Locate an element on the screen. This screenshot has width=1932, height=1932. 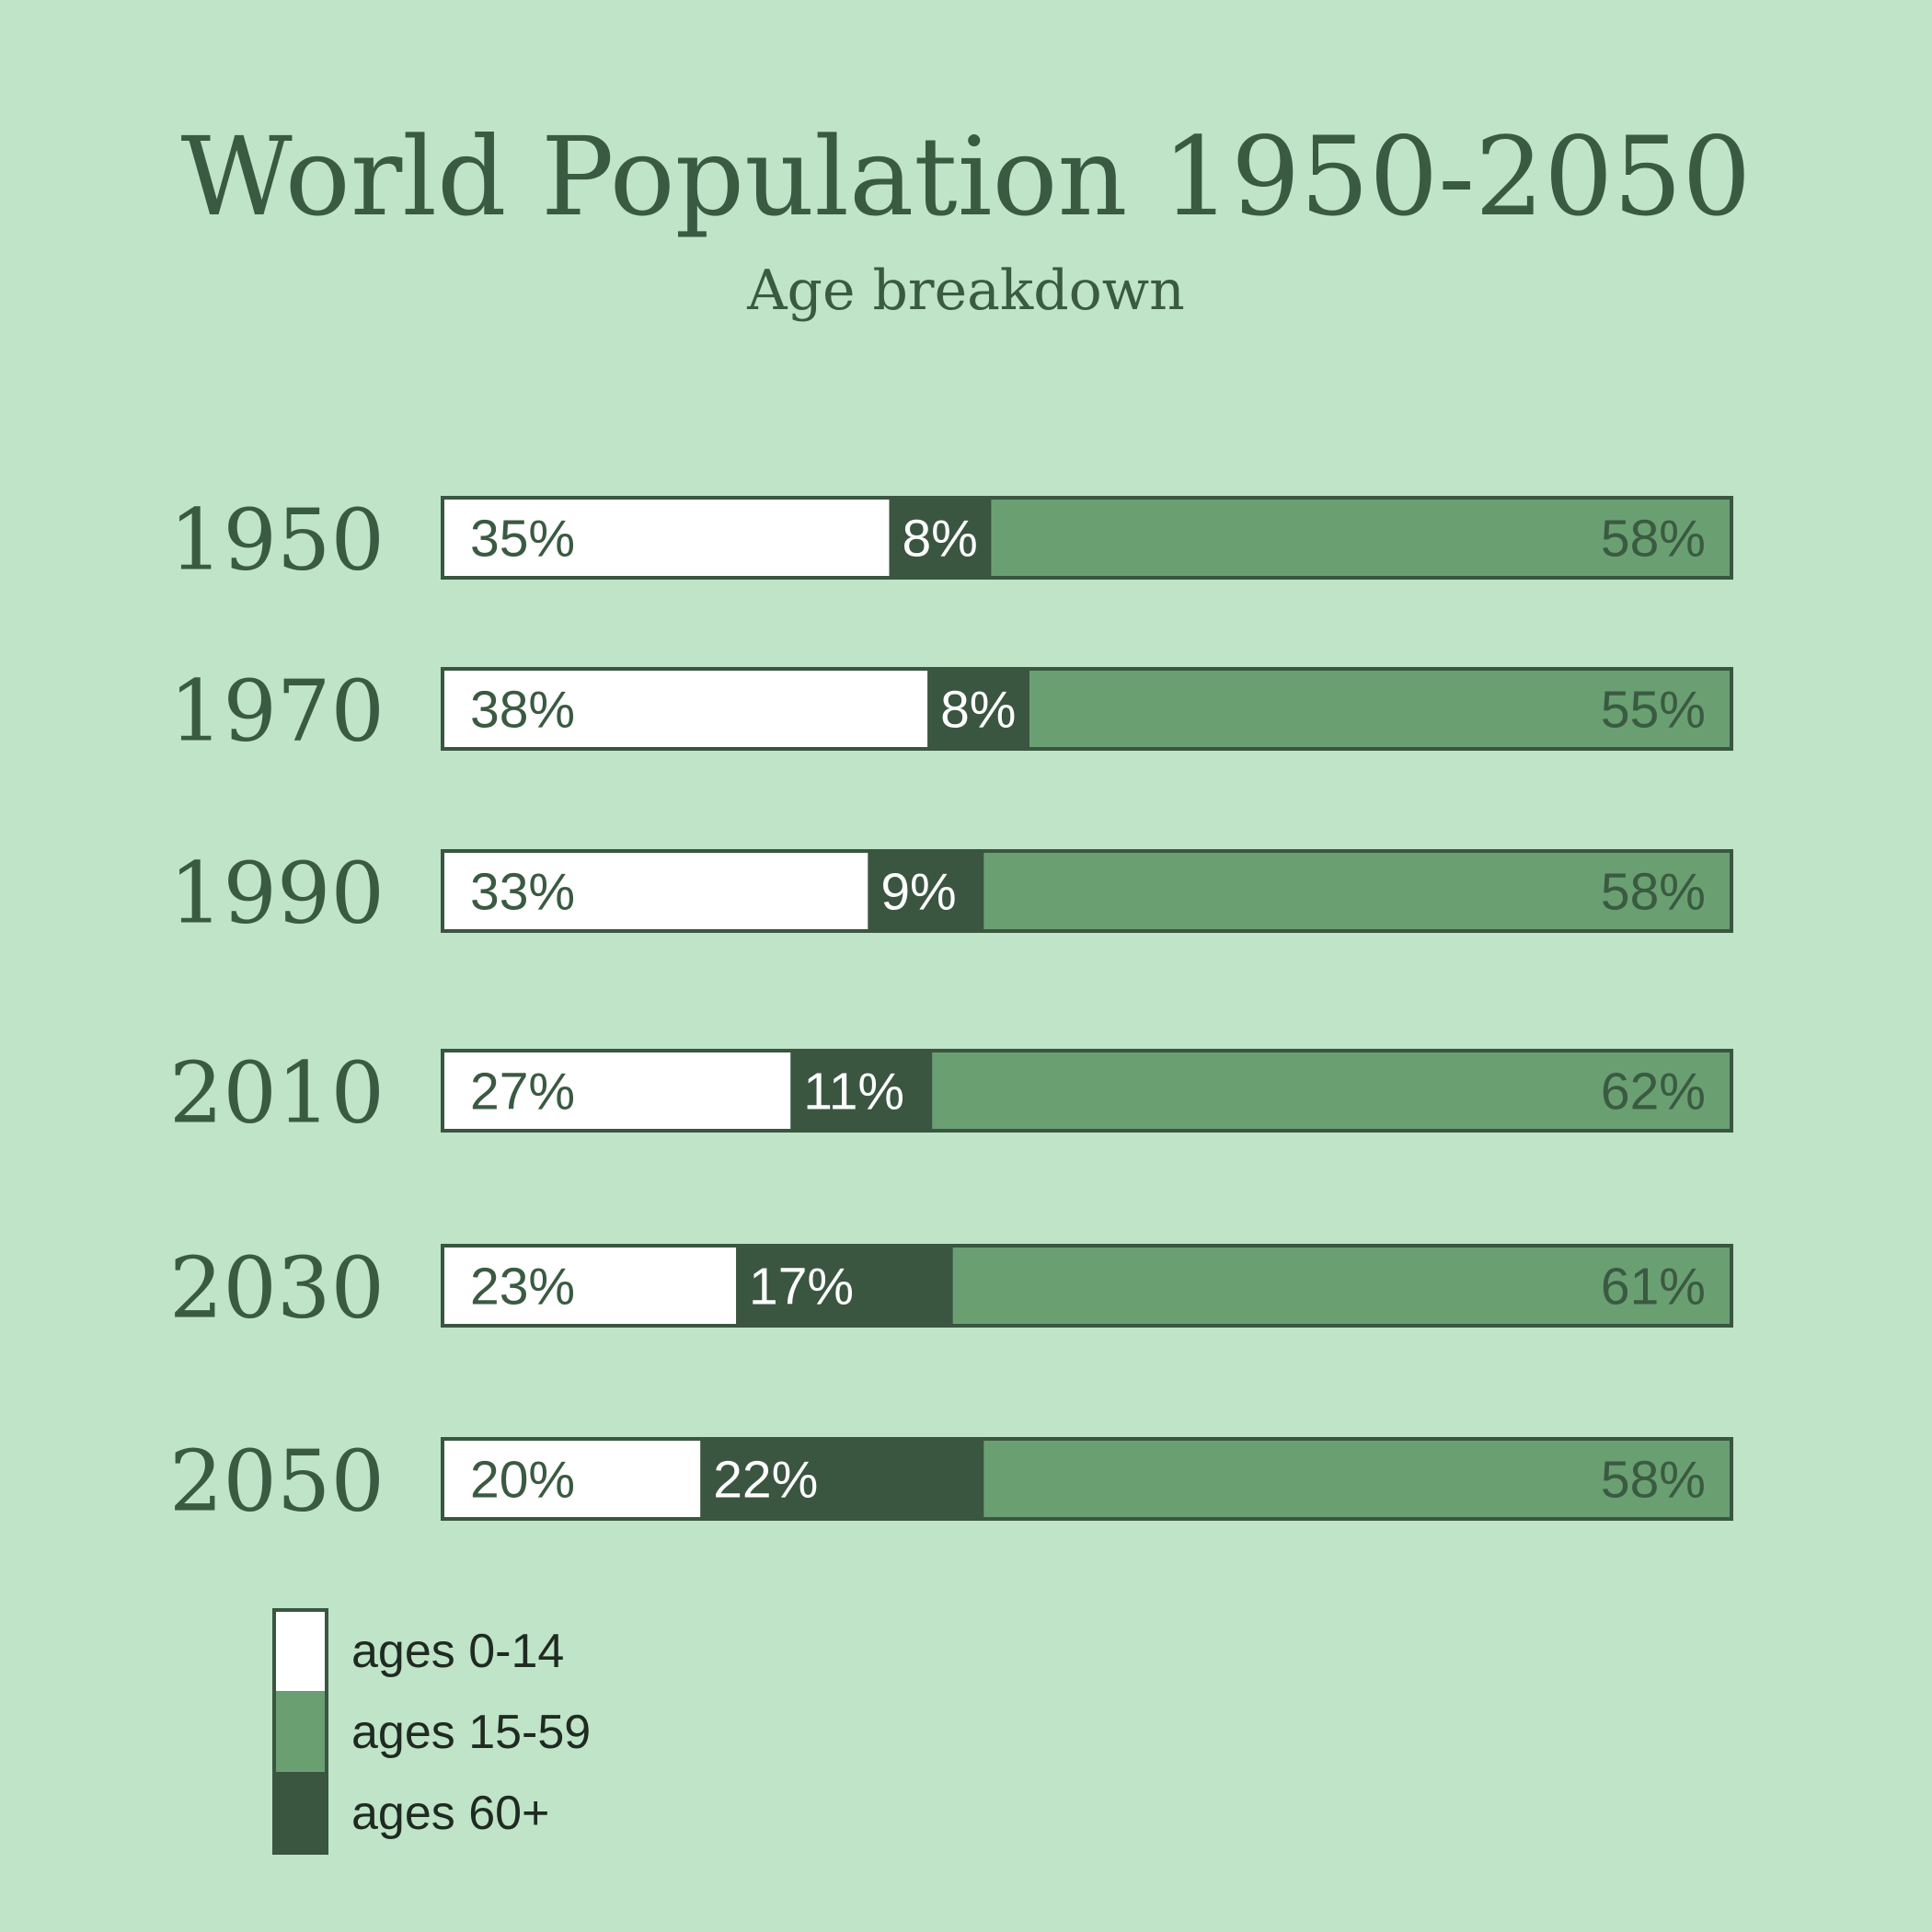
data-label: 22% is located at coordinates (765, 1480).